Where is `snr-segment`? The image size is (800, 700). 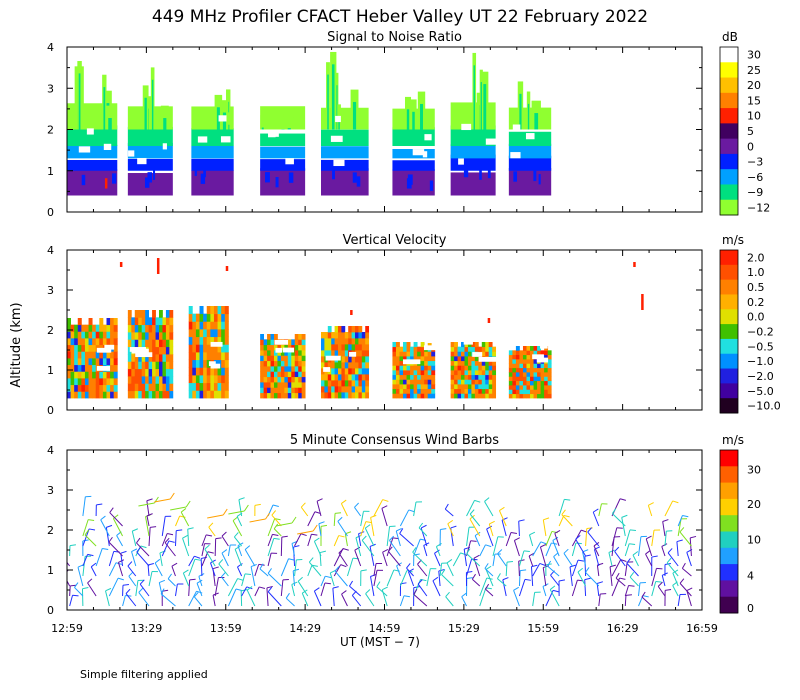 snr-segment is located at coordinates (283, 151).